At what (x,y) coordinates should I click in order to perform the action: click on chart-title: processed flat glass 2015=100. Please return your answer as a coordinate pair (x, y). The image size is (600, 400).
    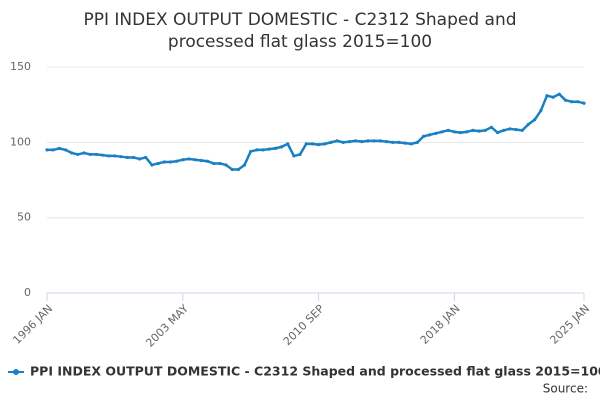
    Looking at the image, I should click on (300, 42).